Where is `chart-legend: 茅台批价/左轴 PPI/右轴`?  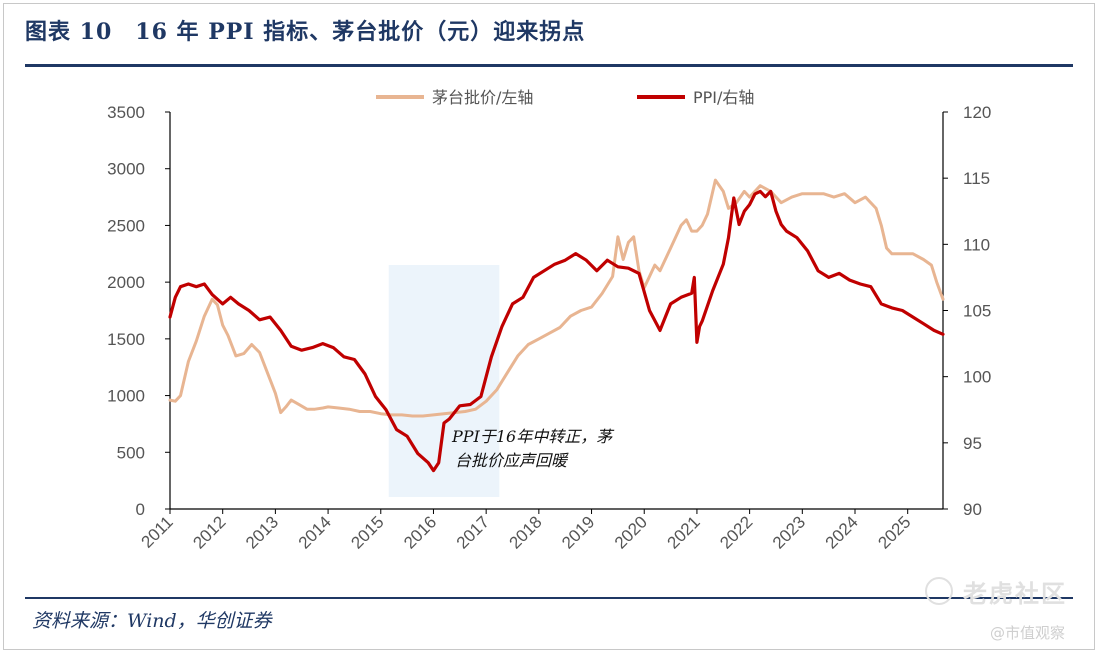 chart-legend: 茅台批价/左轴 PPI/右轴 is located at coordinates (565, 97).